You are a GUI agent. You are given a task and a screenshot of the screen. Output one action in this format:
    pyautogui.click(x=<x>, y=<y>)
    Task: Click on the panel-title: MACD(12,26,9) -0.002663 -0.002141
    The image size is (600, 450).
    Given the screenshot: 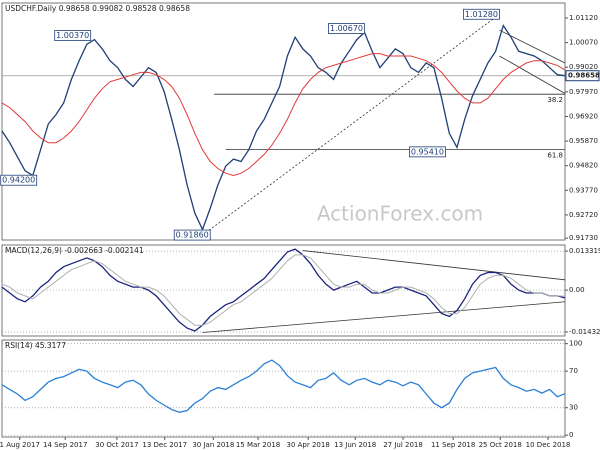 What is the action you would take?
    pyautogui.click(x=74, y=250)
    